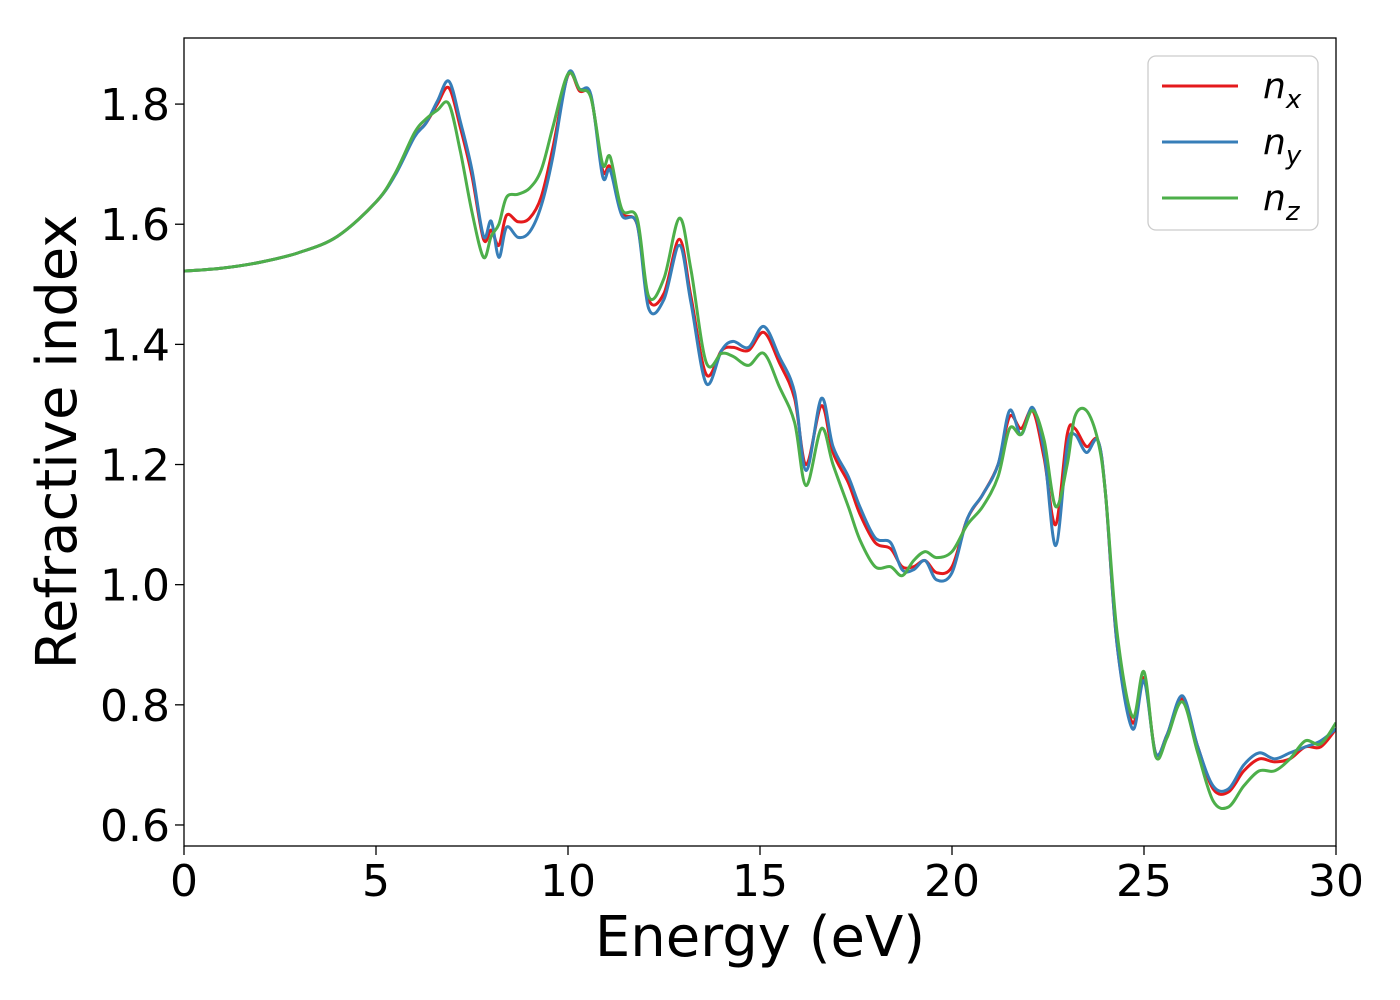  What do you see at coordinates (135, 586) in the screenshot?
I see `y-tick-label: 1.0` at bounding box center [135, 586].